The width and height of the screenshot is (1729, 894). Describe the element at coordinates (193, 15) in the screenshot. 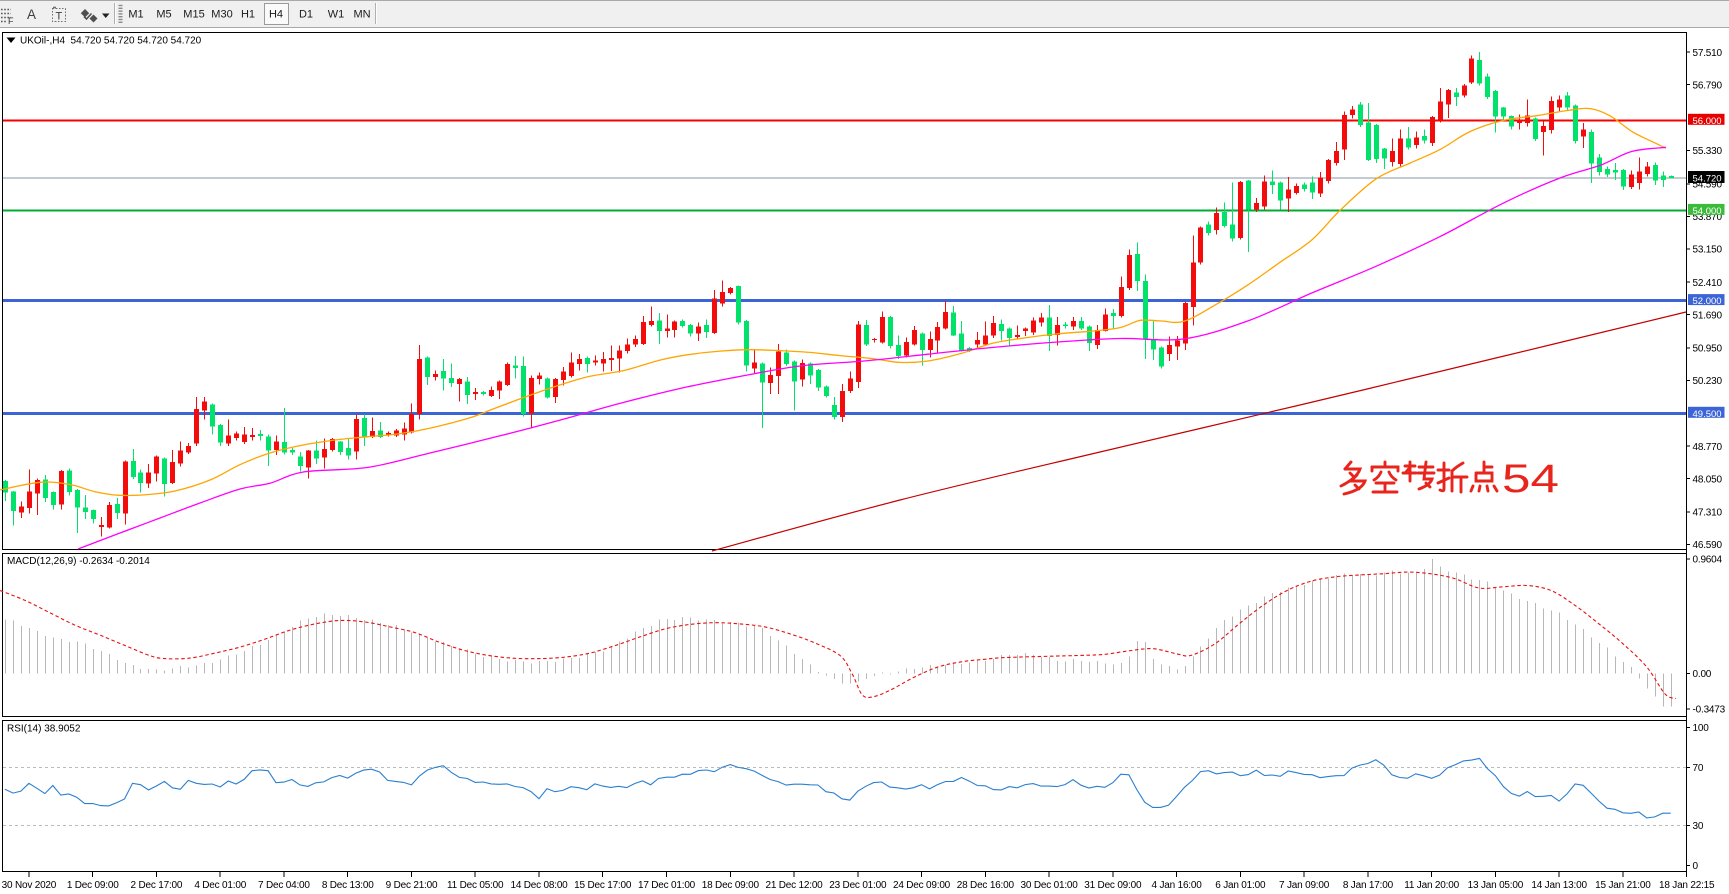

I see `svg-text: M15` at that location.